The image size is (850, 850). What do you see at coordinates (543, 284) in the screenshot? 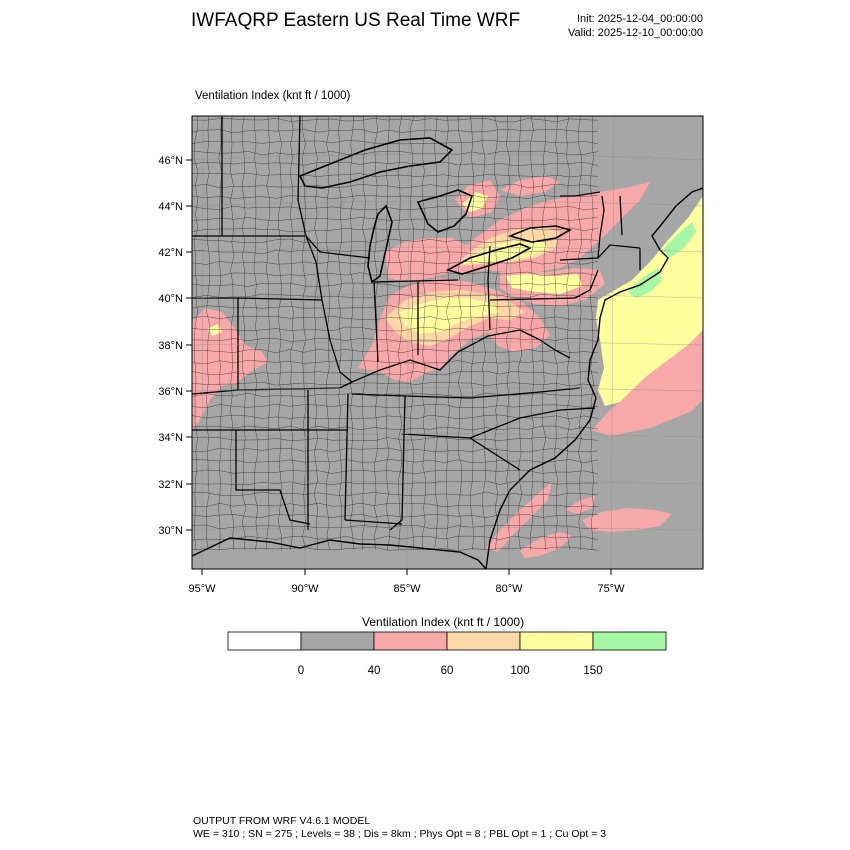
I see `field-yellow-pa` at bounding box center [543, 284].